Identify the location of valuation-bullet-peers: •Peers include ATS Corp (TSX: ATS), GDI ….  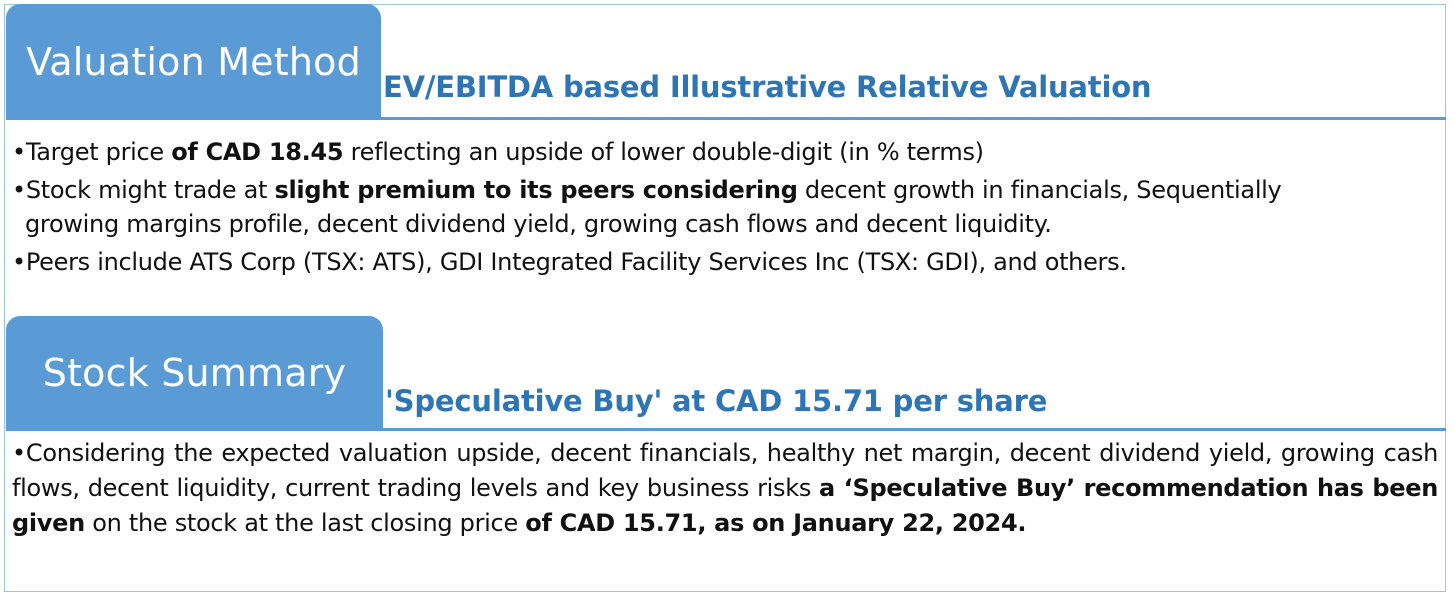
(569, 262).